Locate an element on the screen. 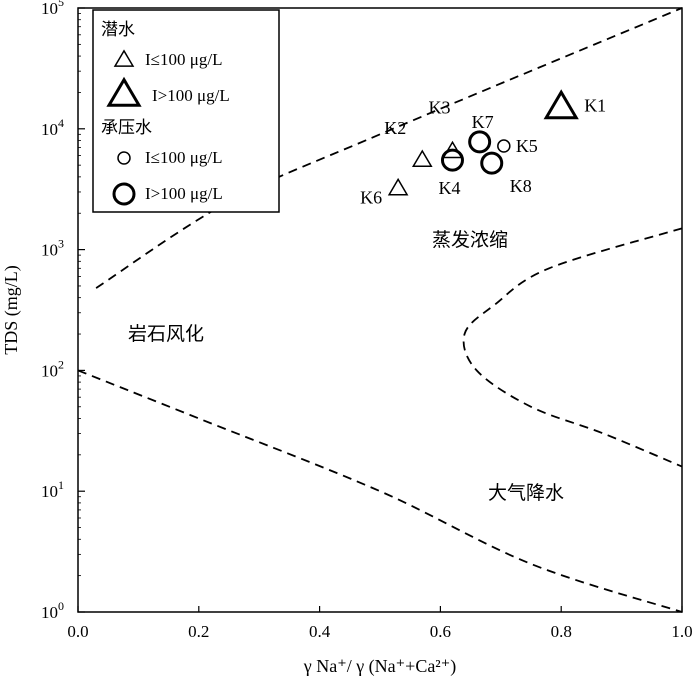 The image size is (700, 686). data-point-k7 is located at coordinates (480, 142).